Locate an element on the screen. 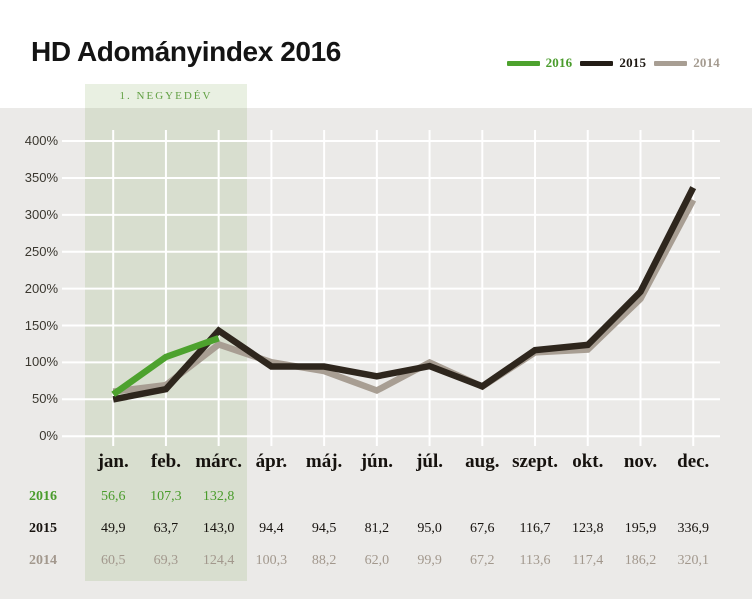 The image size is (752, 599). table-cell-2014-máj: 88,2 is located at coordinates (324, 560).